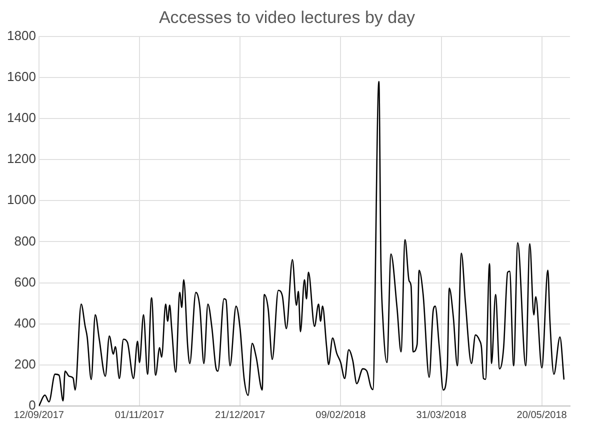  I want to click on x-tick-label: 20/05/2018, so click(542, 415).